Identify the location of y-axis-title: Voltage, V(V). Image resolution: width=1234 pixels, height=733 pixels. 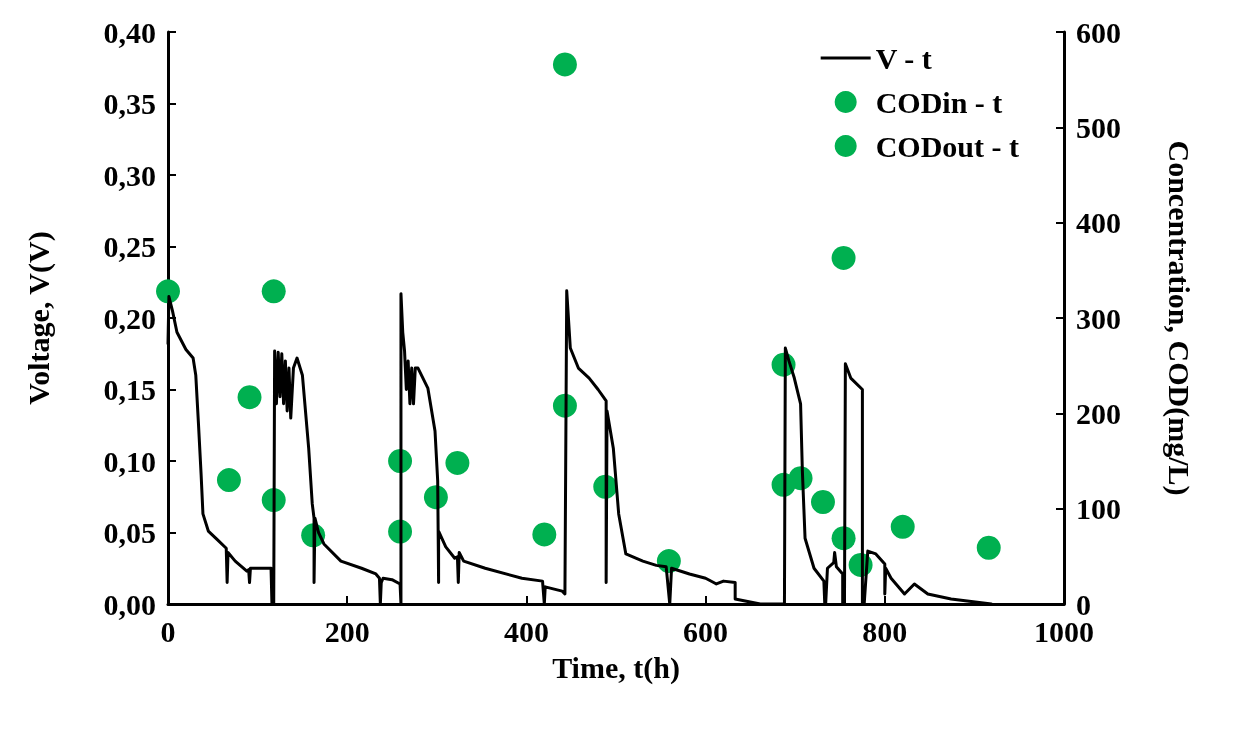
(38, 318).